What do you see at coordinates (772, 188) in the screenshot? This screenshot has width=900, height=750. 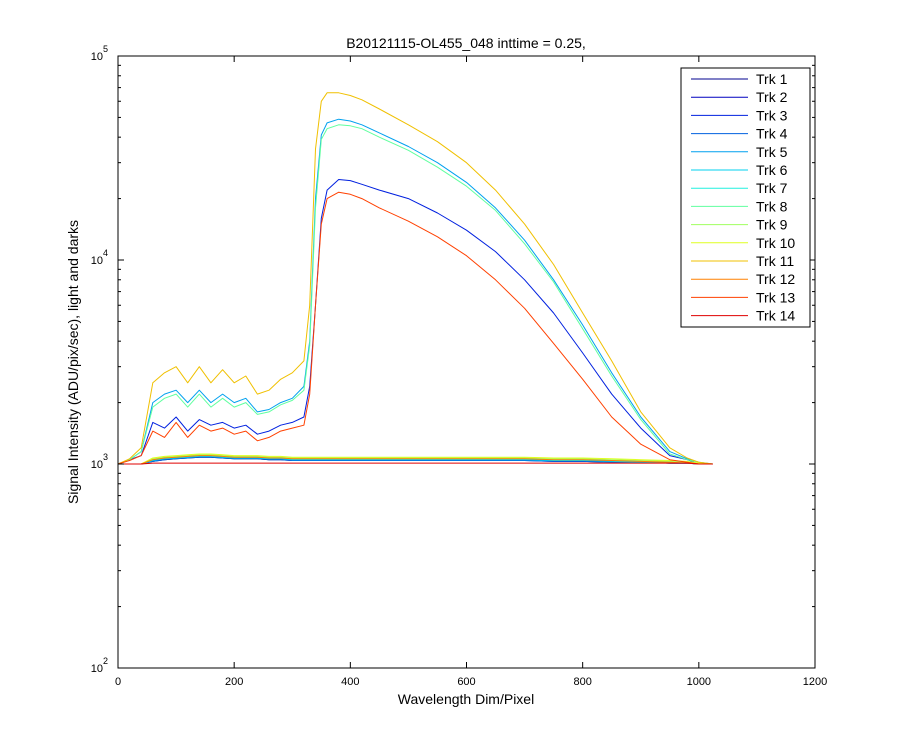 I see `legend-label: Trk 7` at bounding box center [772, 188].